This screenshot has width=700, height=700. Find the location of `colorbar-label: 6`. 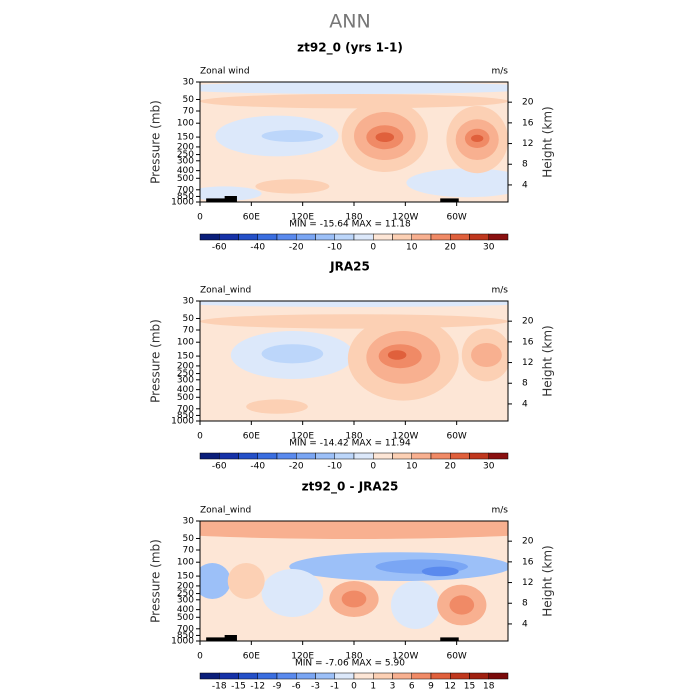

colorbar-label: 6 is located at coordinates (412, 687).